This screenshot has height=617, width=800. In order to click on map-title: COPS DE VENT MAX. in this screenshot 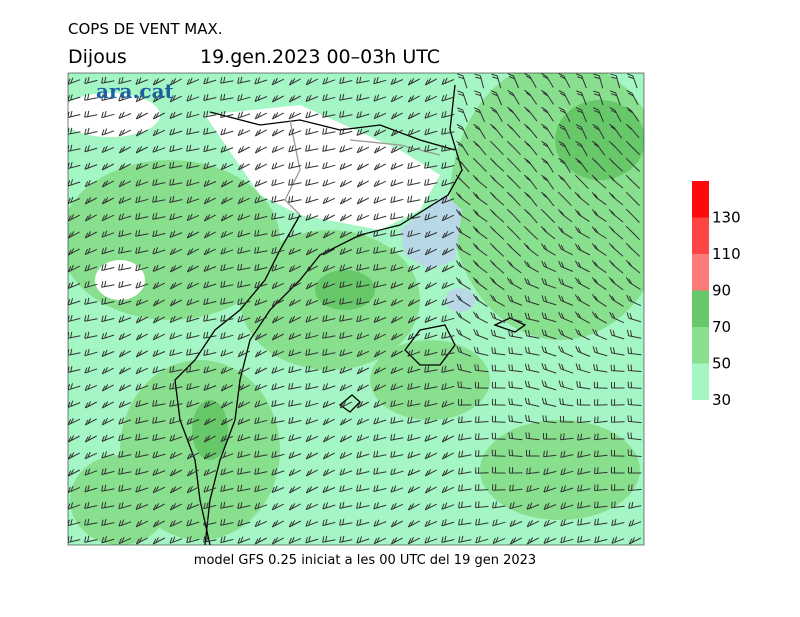, I will do `click(145, 29)`.